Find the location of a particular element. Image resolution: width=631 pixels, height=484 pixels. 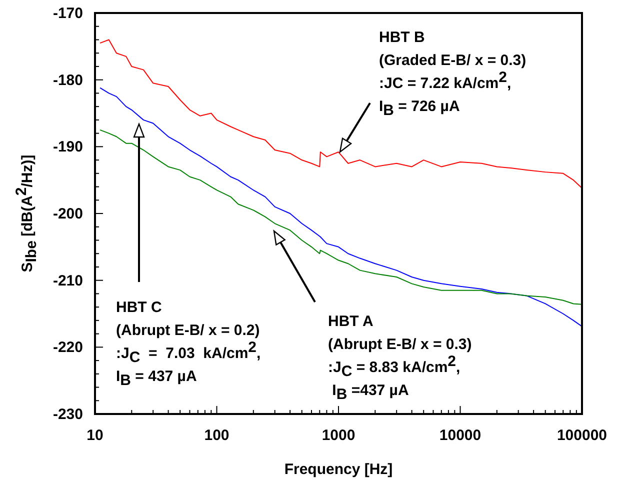

x-tick-label: 100 is located at coordinates (217, 435).